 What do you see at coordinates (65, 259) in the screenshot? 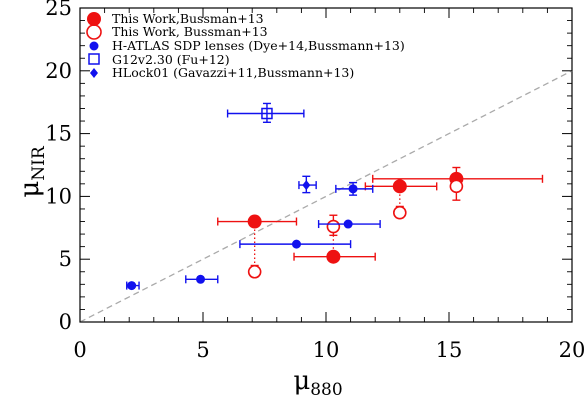
I see `y-tick-label: 5` at bounding box center [65, 259].